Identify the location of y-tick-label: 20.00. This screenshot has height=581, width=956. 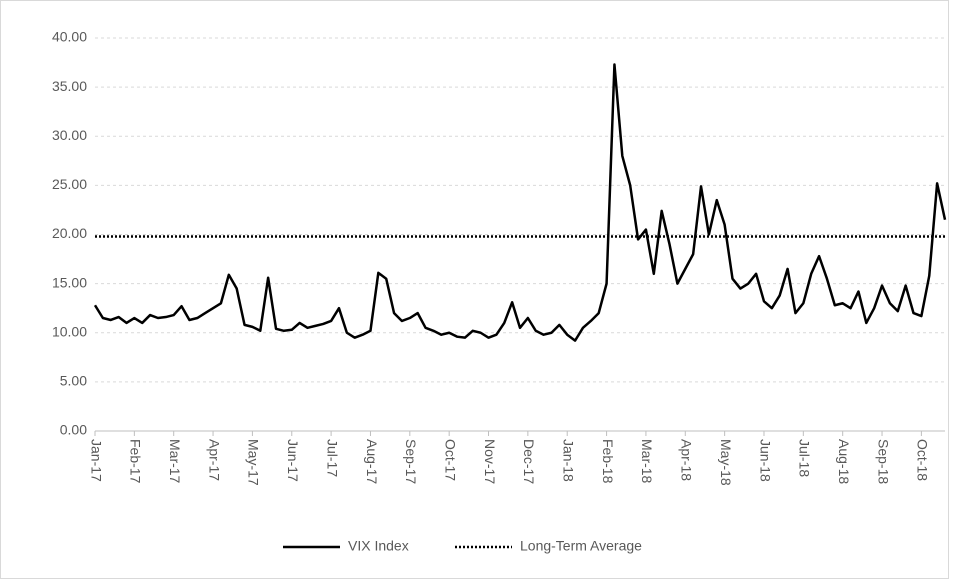
(69, 233).